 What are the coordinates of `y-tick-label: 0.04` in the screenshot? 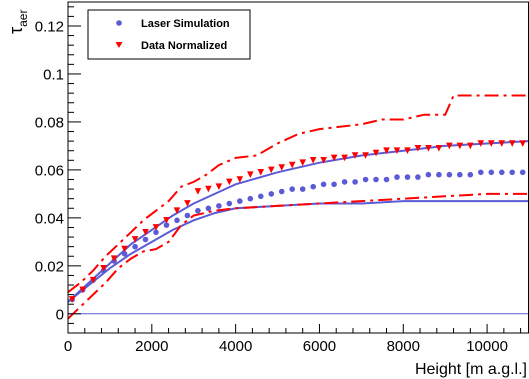 It's located at (49, 218).